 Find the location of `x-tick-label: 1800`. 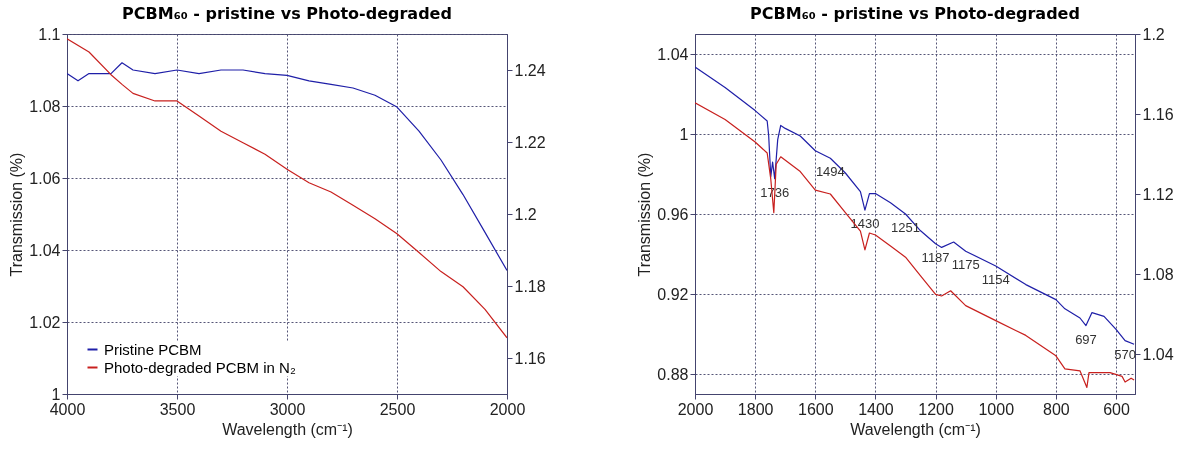

x-tick-label: 1800 is located at coordinates (755, 409).